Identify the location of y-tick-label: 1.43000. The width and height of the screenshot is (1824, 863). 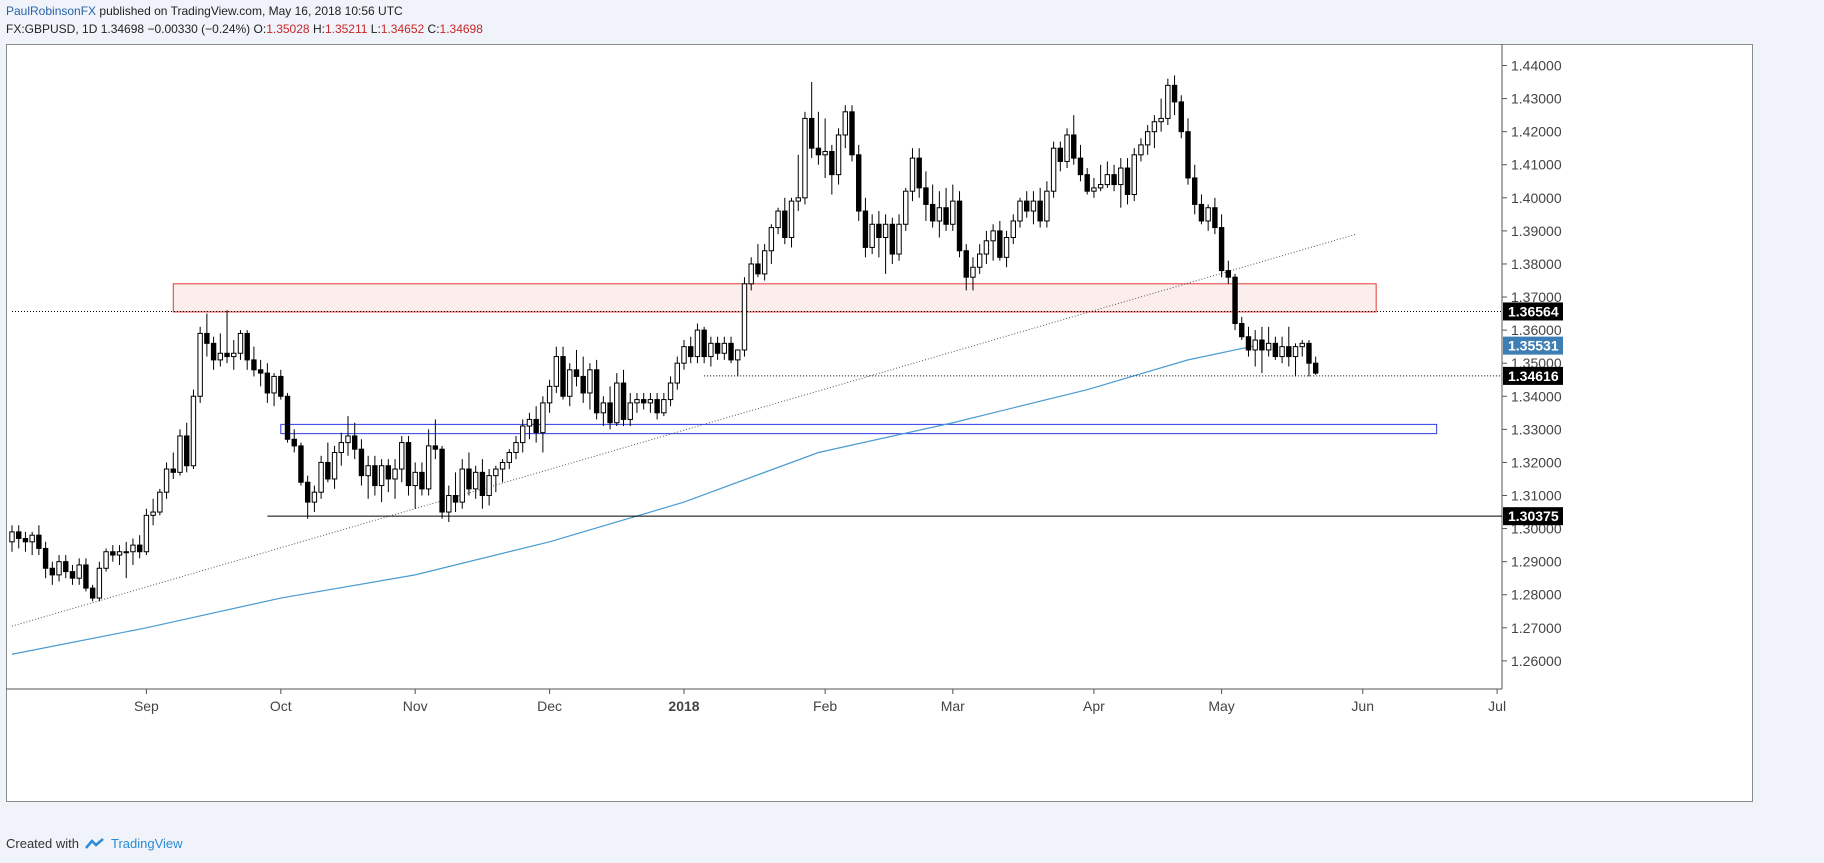
(1536, 99).